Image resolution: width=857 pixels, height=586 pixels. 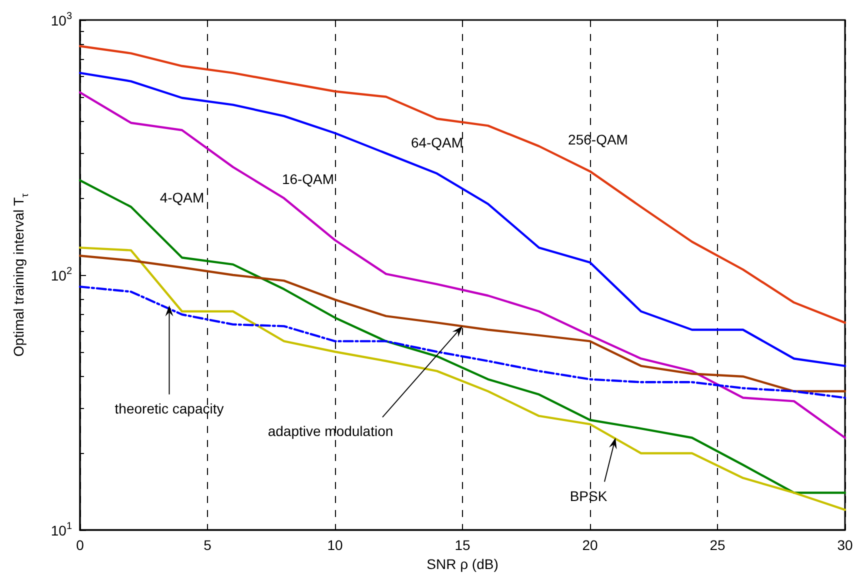 What do you see at coordinates (80, 545) in the screenshot?
I see `x-tick-label: 0` at bounding box center [80, 545].